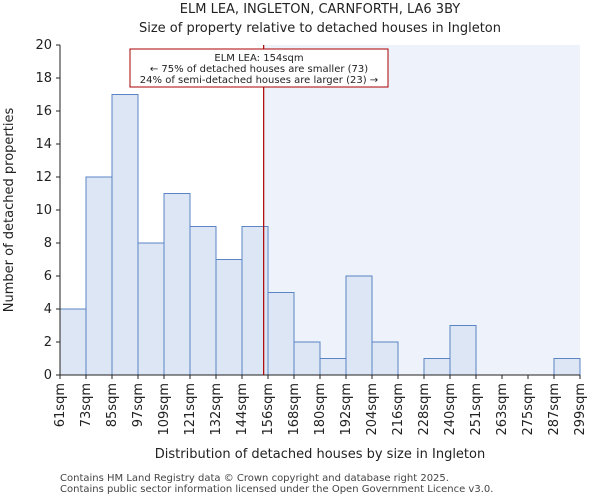 The height and width of the screenshot is (500, 600). What do you see at coordinates (476, 409) in the screenshot?
I see `x-tick-label: 251sqm` at bounding box center [476, 409].